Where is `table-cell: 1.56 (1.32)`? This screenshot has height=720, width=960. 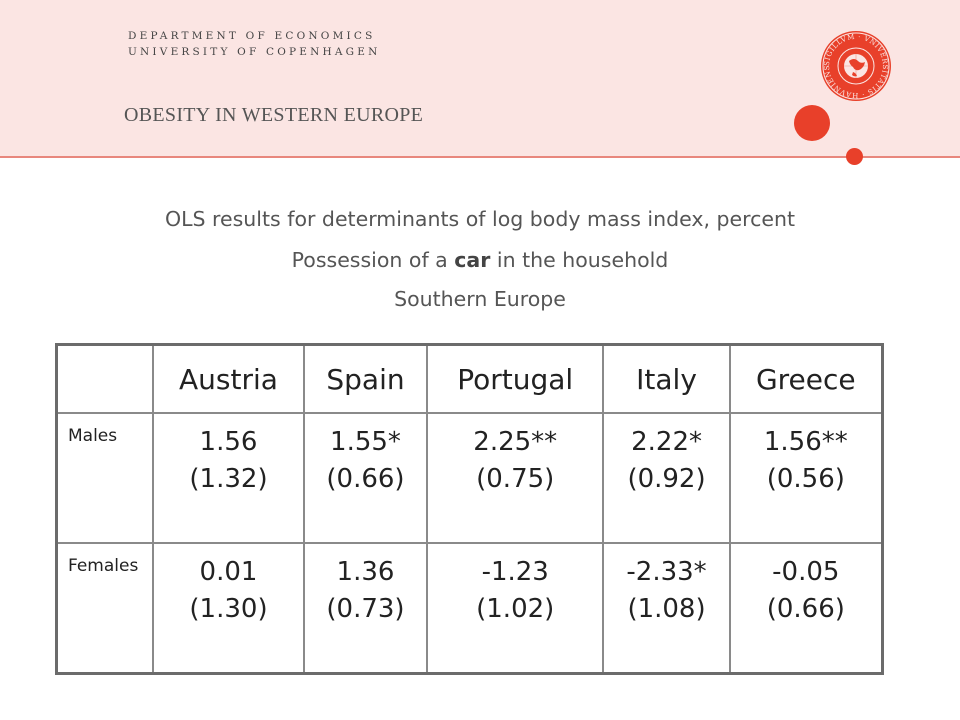
table-cell: 1.56 (1.32) is located at coordinates (228, 478).